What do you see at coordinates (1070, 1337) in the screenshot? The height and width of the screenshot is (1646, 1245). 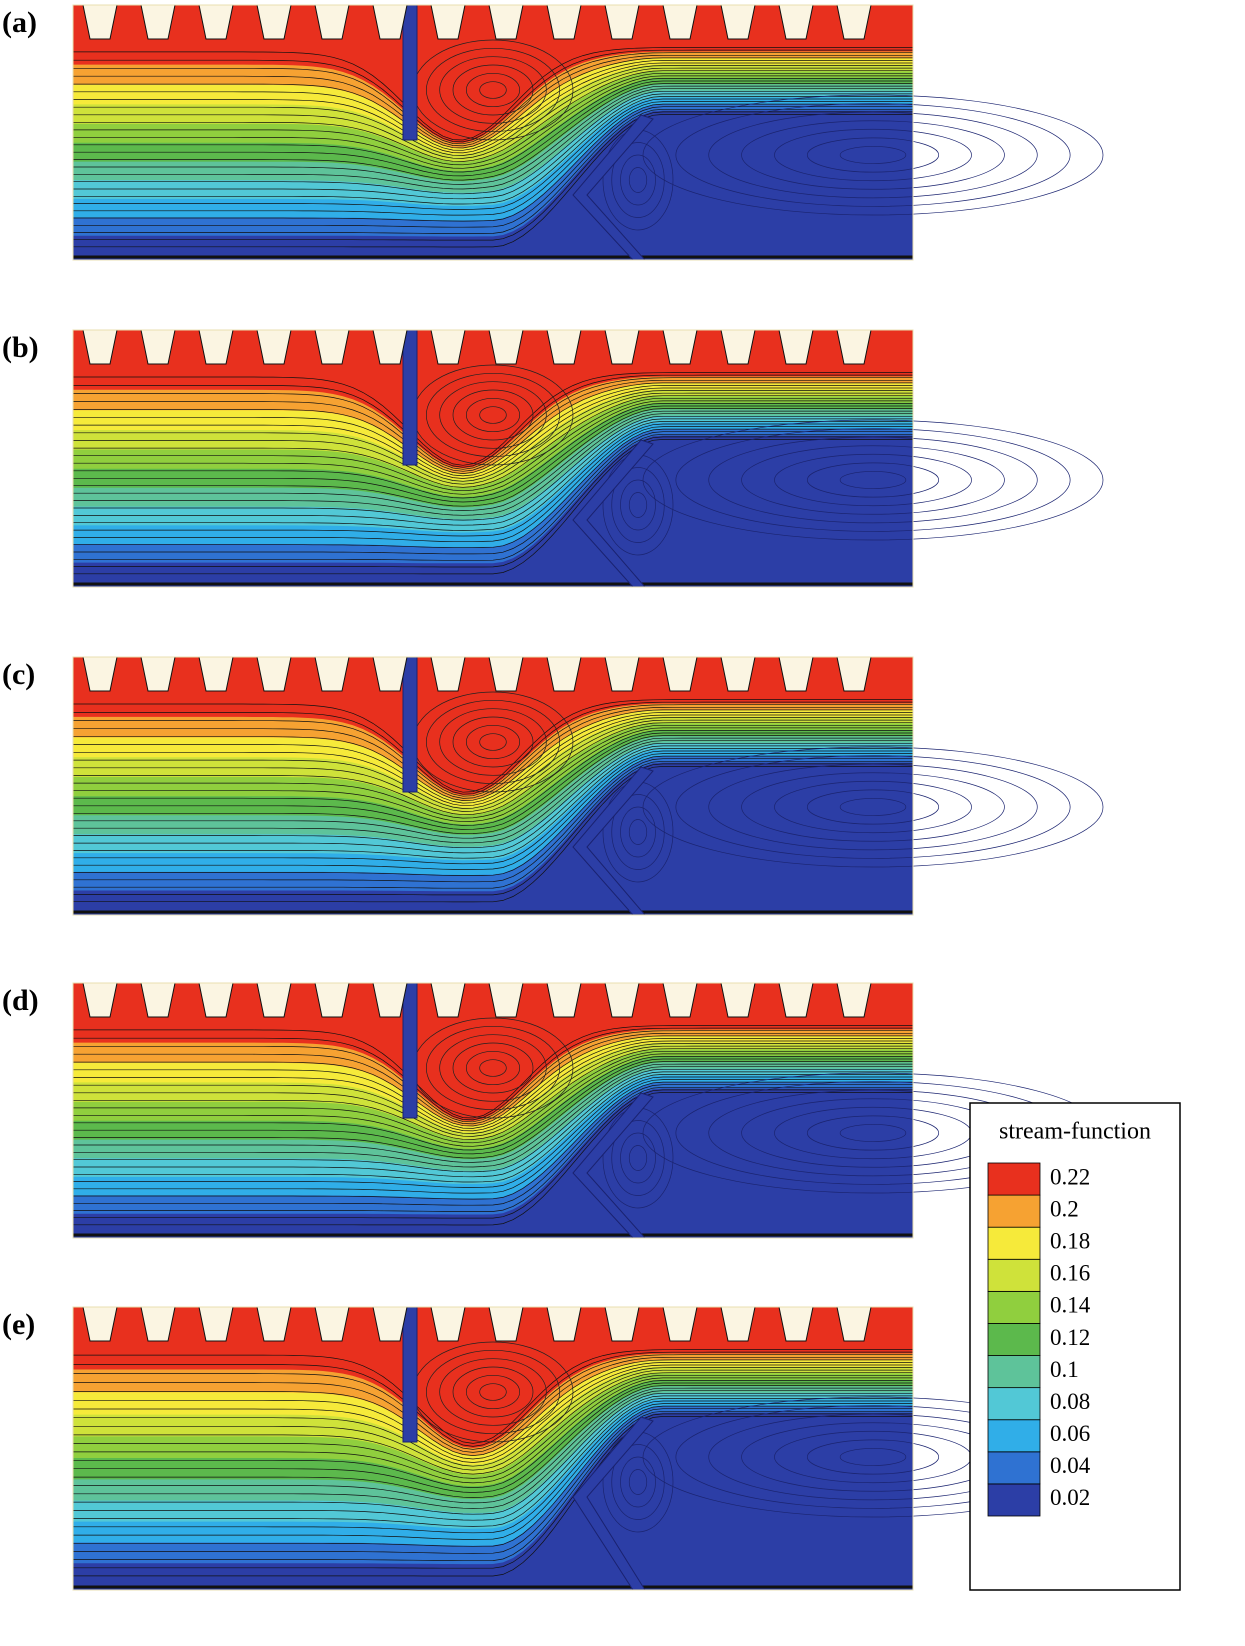 I see `colorbar-tick-label: 0.12` at bounding box center [1070, 1337].